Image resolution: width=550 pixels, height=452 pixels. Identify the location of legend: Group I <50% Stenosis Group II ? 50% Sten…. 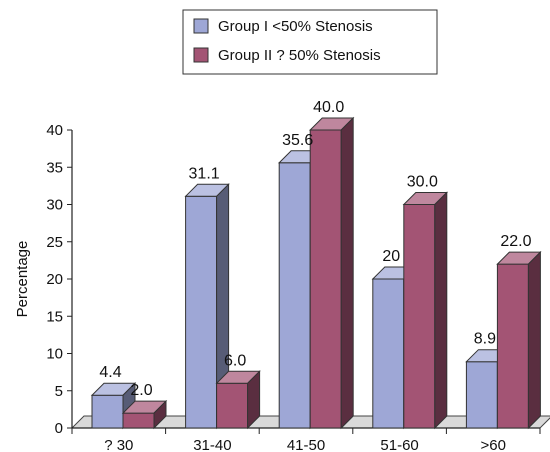
(310, 42).